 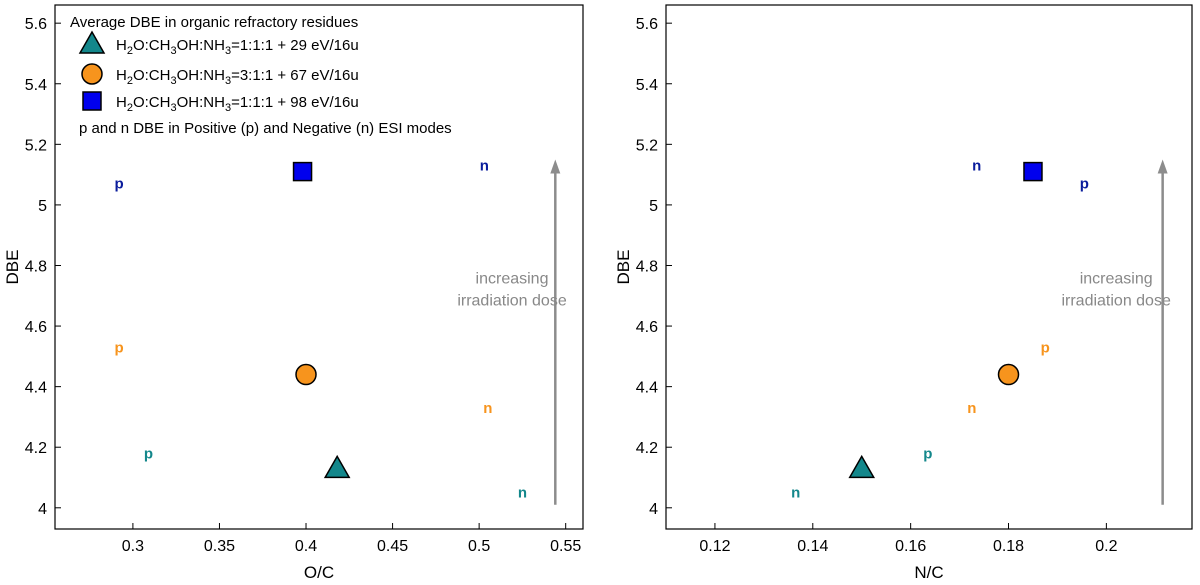 I want to click on x-tick-label: 0.2, so click(x=1106, y=546).